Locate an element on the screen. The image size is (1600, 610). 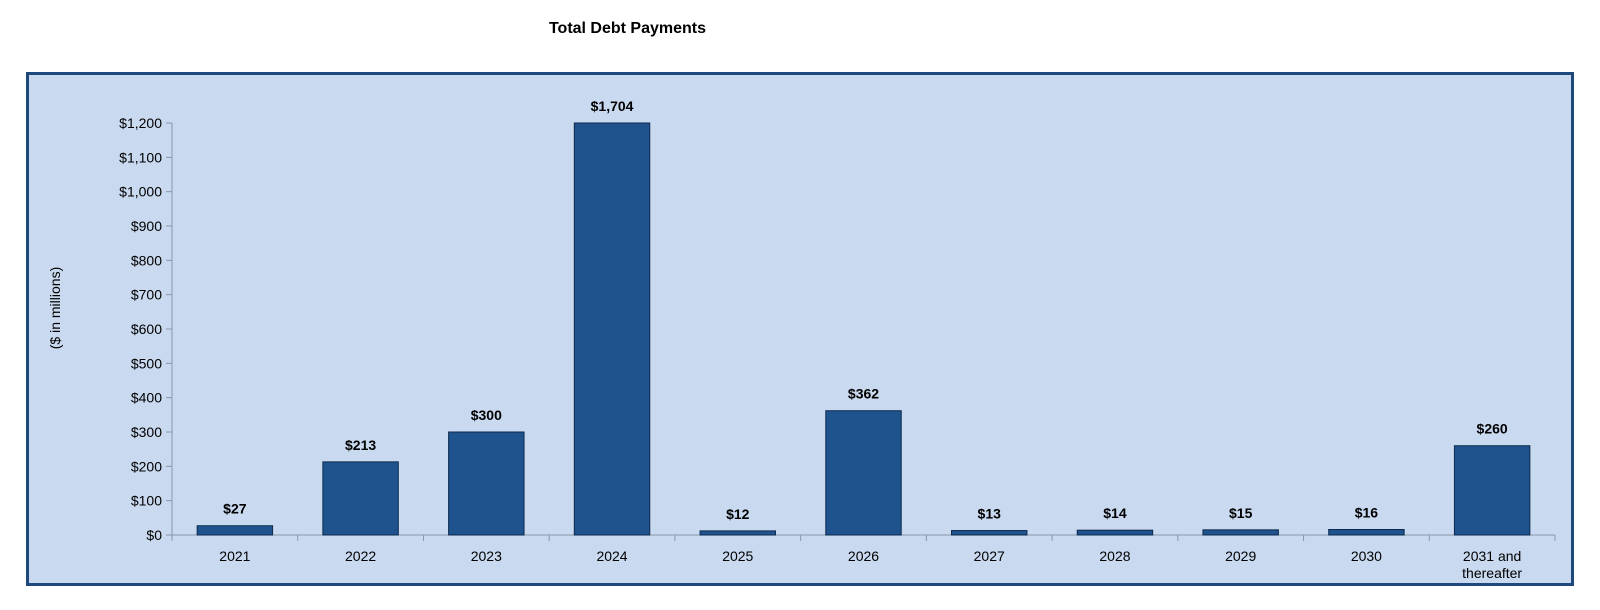
y-tick-label: $600 is located at coordinates (146, 329).